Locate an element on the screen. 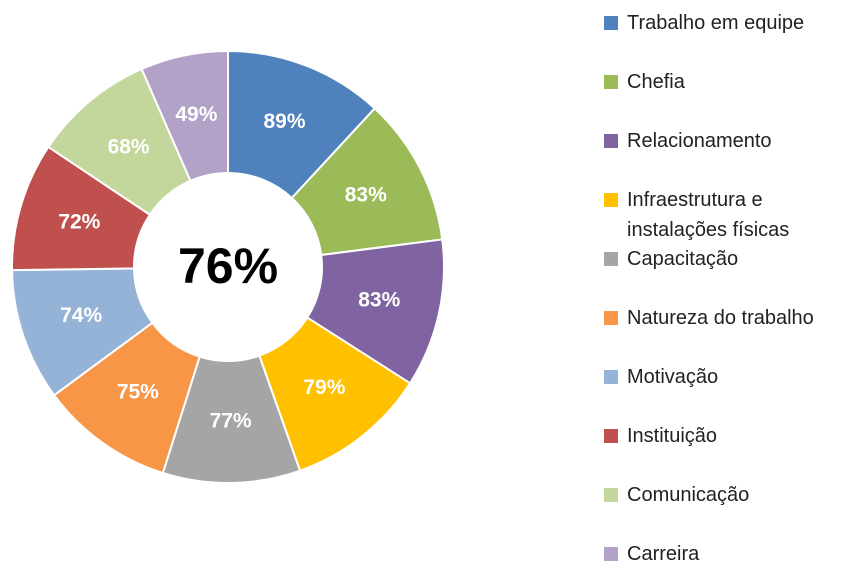  legend-label: Comunicação is located at coordinates (688, 495).